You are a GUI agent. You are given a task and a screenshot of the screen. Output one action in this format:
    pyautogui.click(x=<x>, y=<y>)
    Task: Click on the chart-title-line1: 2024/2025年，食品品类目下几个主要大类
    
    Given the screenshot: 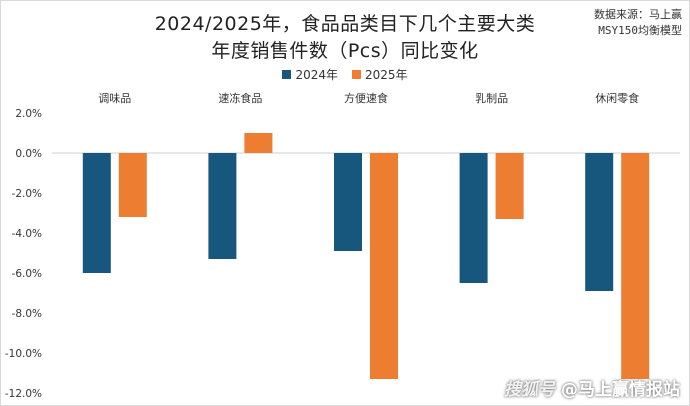 What is the action you would take?
    pyautogui.click(x=345, y=24)
    